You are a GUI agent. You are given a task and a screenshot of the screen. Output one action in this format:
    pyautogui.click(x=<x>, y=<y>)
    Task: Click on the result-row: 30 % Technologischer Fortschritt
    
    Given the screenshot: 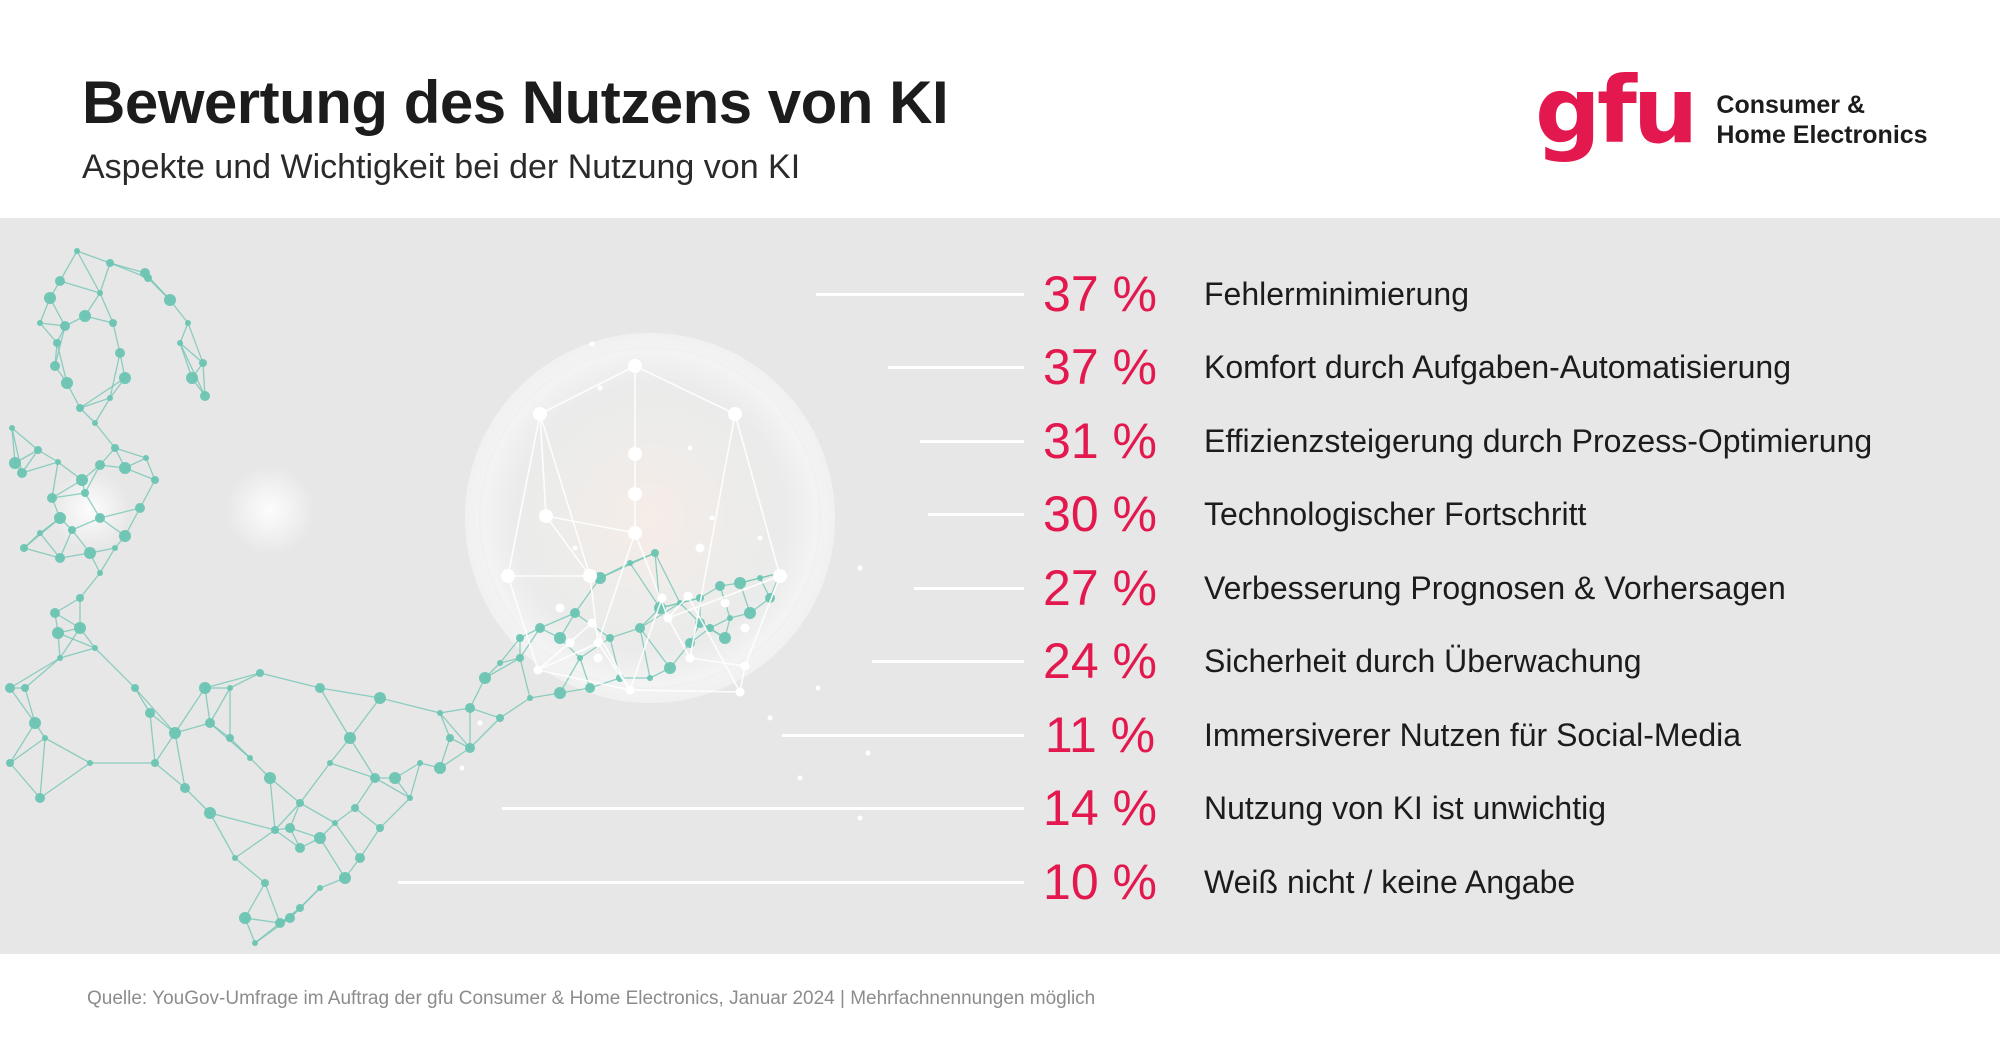 What is the action you would take?
    pyautogui.click(x=1000, y=514)
    